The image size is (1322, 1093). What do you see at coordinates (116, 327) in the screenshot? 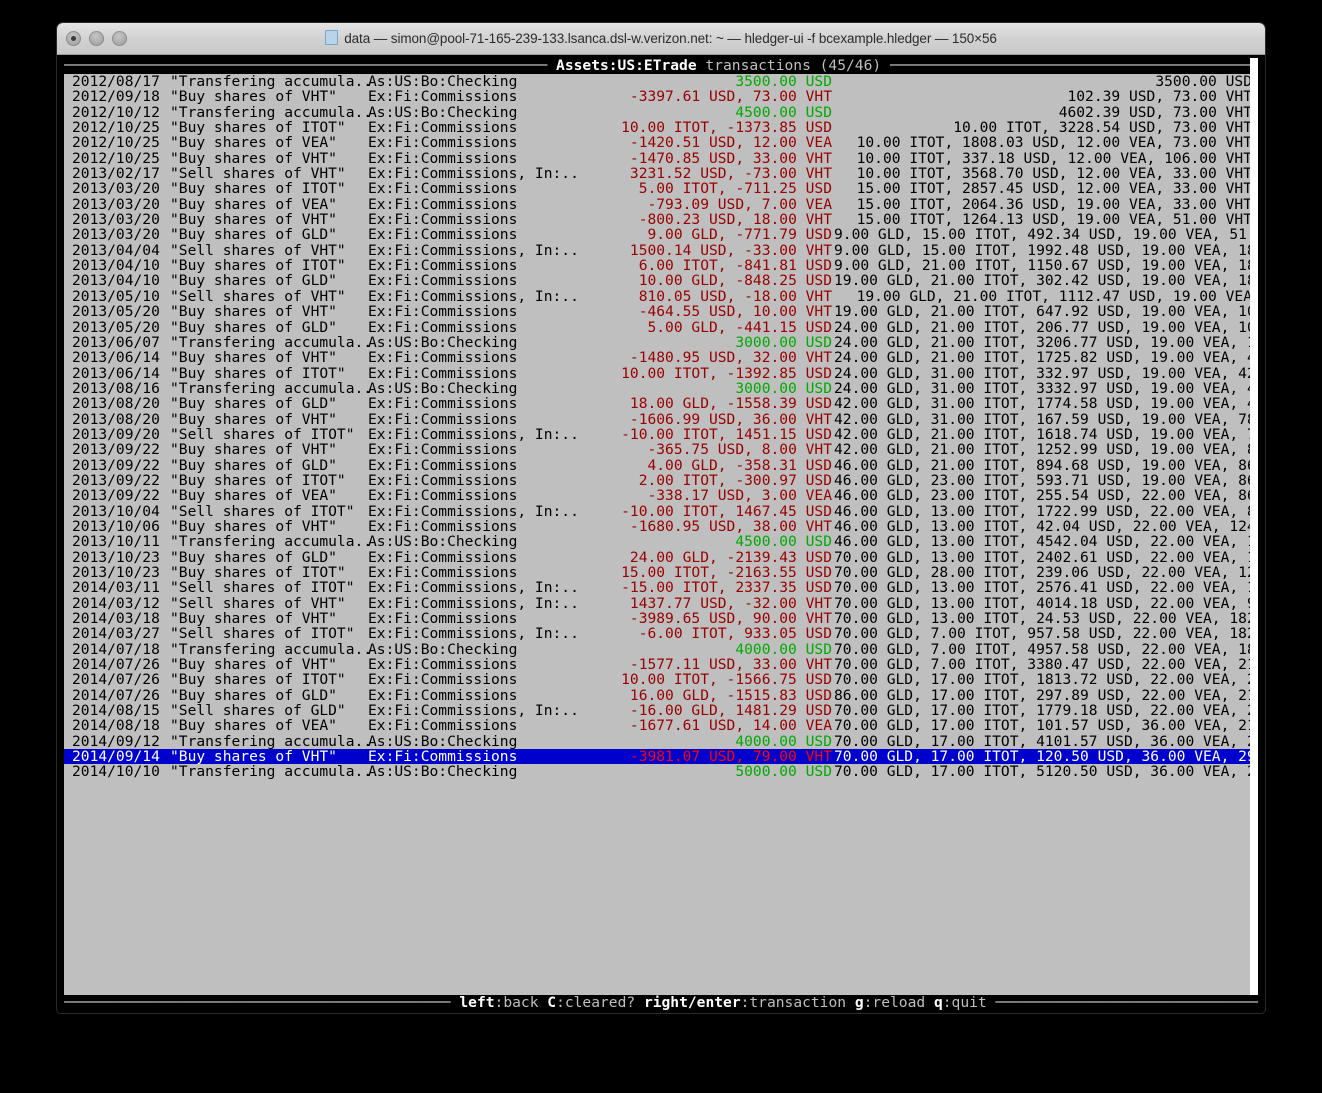
I see `transaction-date: 2013/05/20` at bounding box center [116, 327].